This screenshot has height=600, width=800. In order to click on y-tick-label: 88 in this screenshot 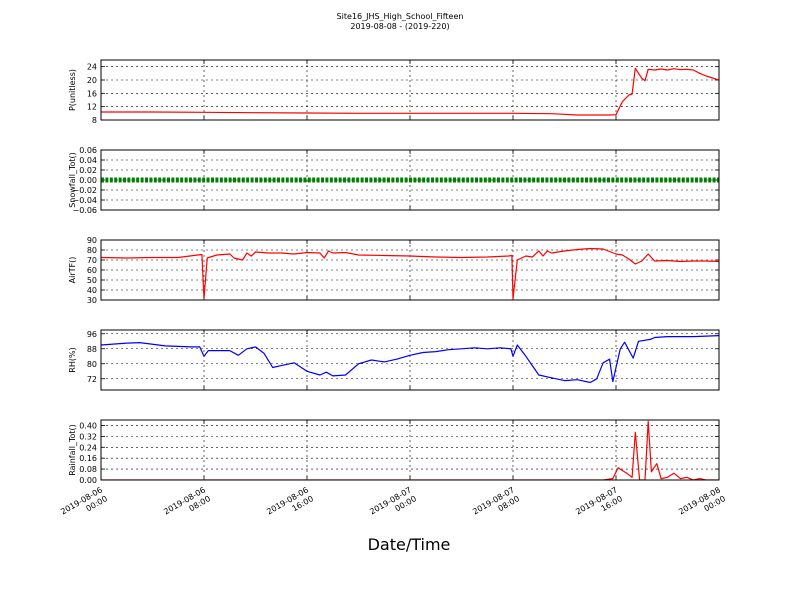, I will do `click(92, 349)`.